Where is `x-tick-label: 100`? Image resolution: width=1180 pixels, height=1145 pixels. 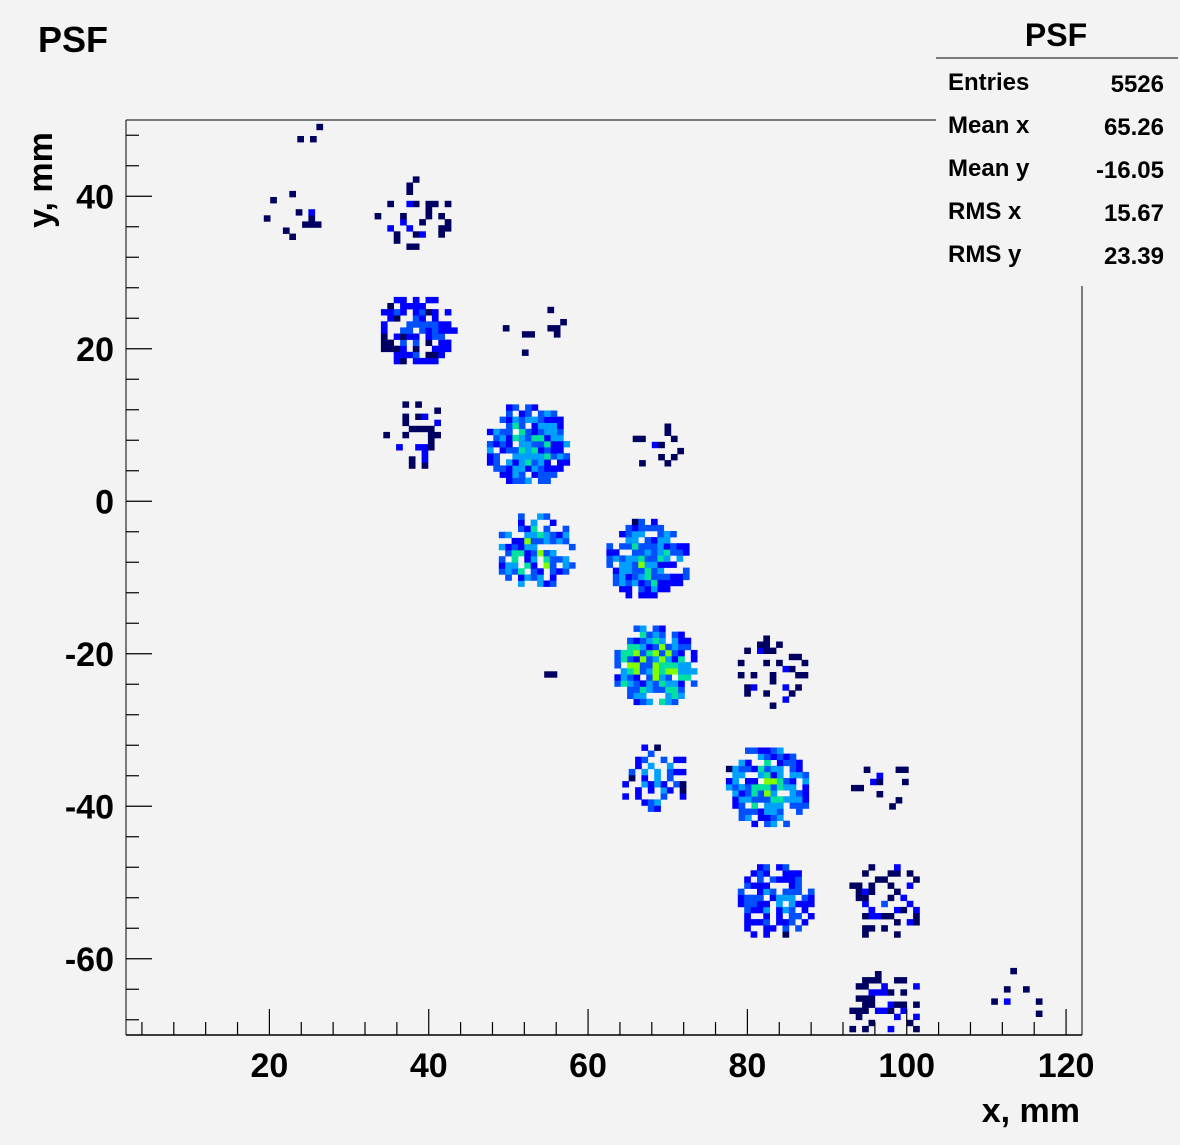 x-tick-label: 100 is located at coordinates (906, 1066).